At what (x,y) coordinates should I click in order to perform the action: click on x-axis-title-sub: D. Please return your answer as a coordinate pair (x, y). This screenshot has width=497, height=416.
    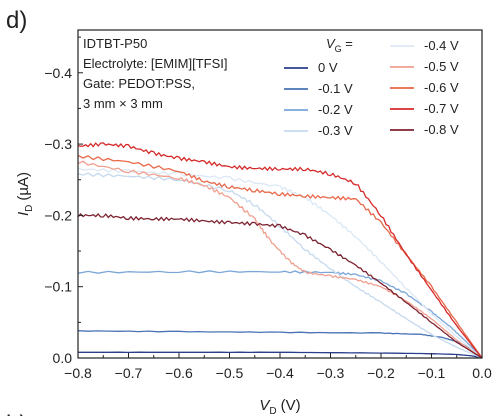
    Looking at the image, I should click on (272, 411).